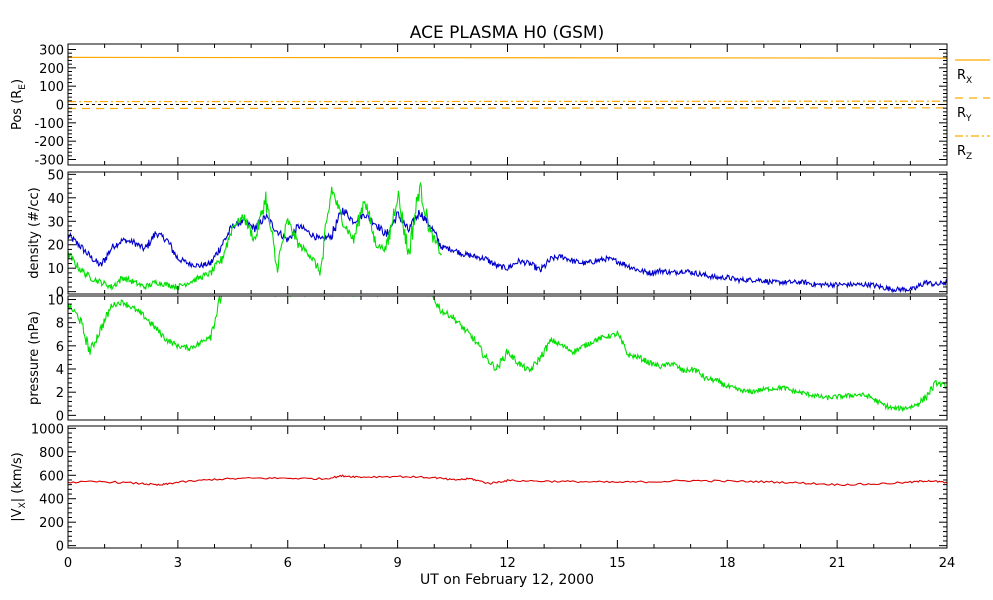  Describe the element at coordinates (55, 222) in the screenshot. I see `y-tick-label-density: 30` at that location.